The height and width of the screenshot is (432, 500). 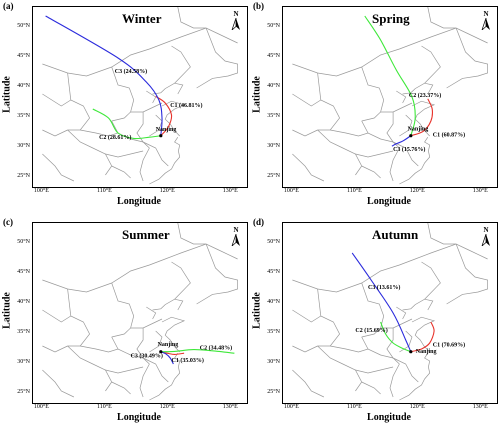 I want to click on cluster-label-c1: C1 (35.03%), so click(x=188, y=360).